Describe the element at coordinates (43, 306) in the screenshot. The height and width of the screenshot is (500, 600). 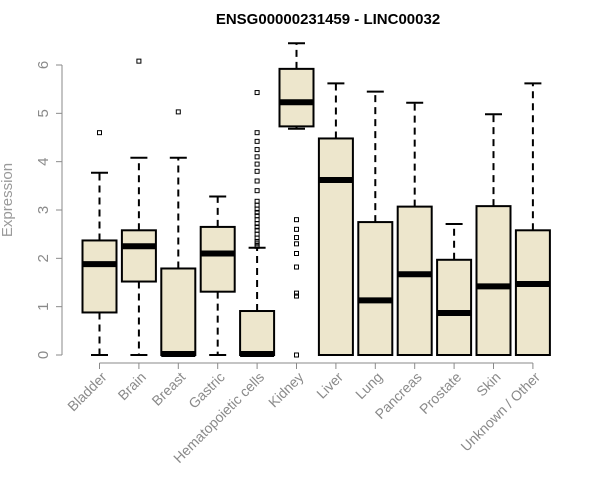
I see `y-tick-label: 1` at that location.